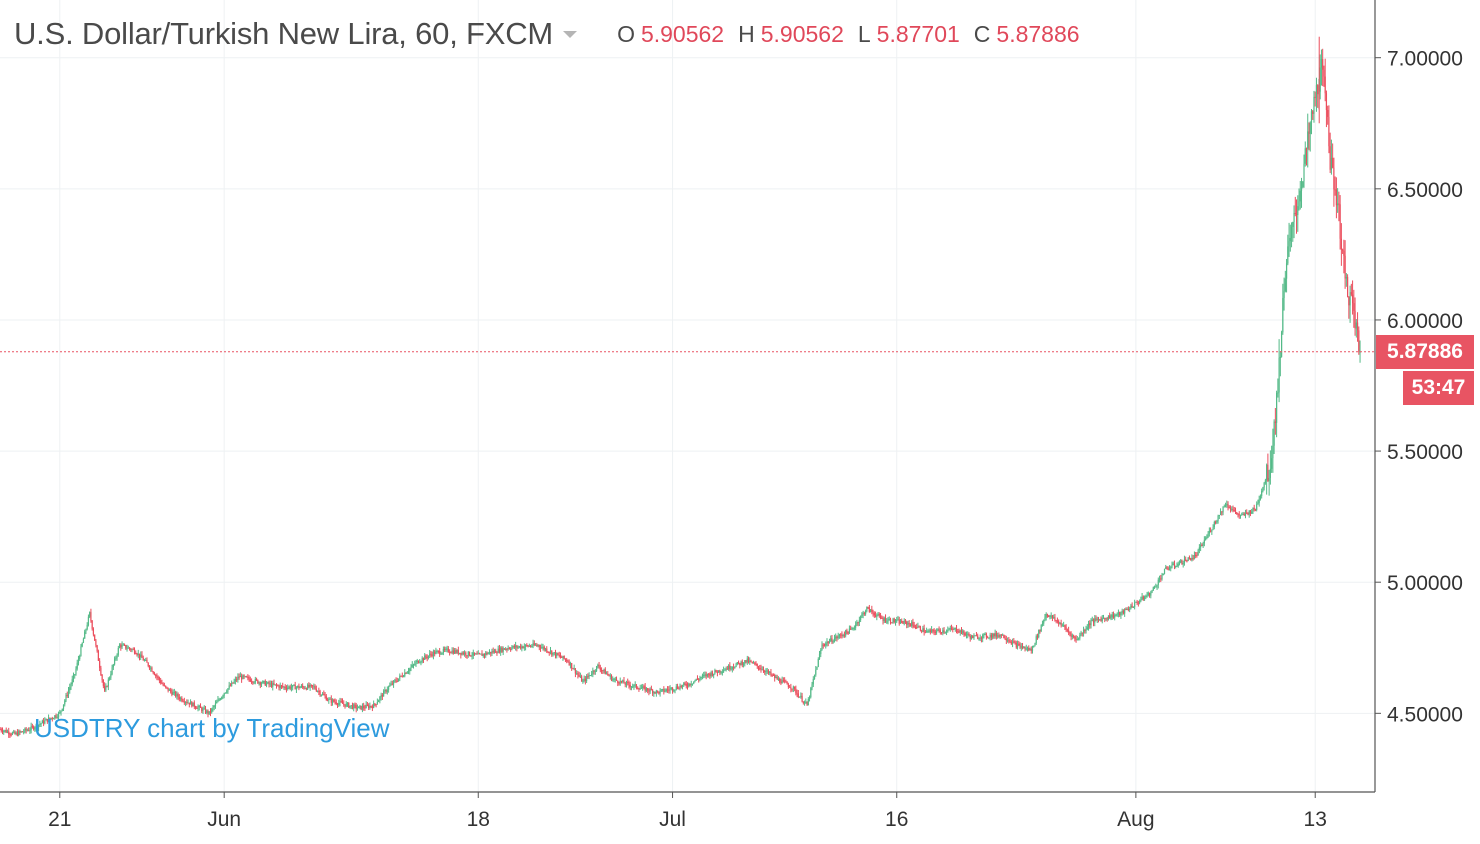 The height and width of the screenshot is (844, 1480). Describe the element at coordinates (212, 728) in the screenshot. I see `tradingview-watermark-link: USDTRY chart by TradingView` at that location.